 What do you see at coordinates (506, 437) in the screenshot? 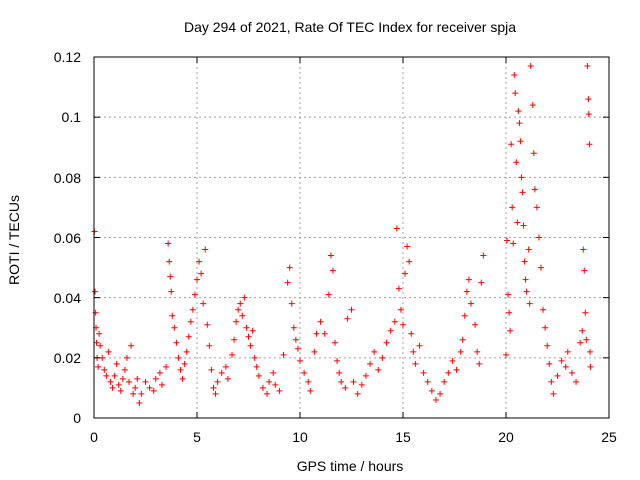
I see `x-tick-label-20: 20` at bounding box center [506, 437].